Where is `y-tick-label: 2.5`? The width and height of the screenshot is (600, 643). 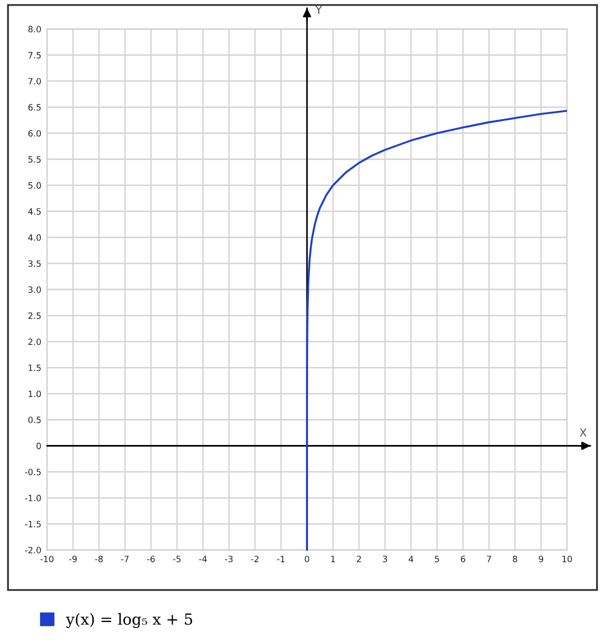 y-tick-label: 2.5 is located at coordinates (34, 315).